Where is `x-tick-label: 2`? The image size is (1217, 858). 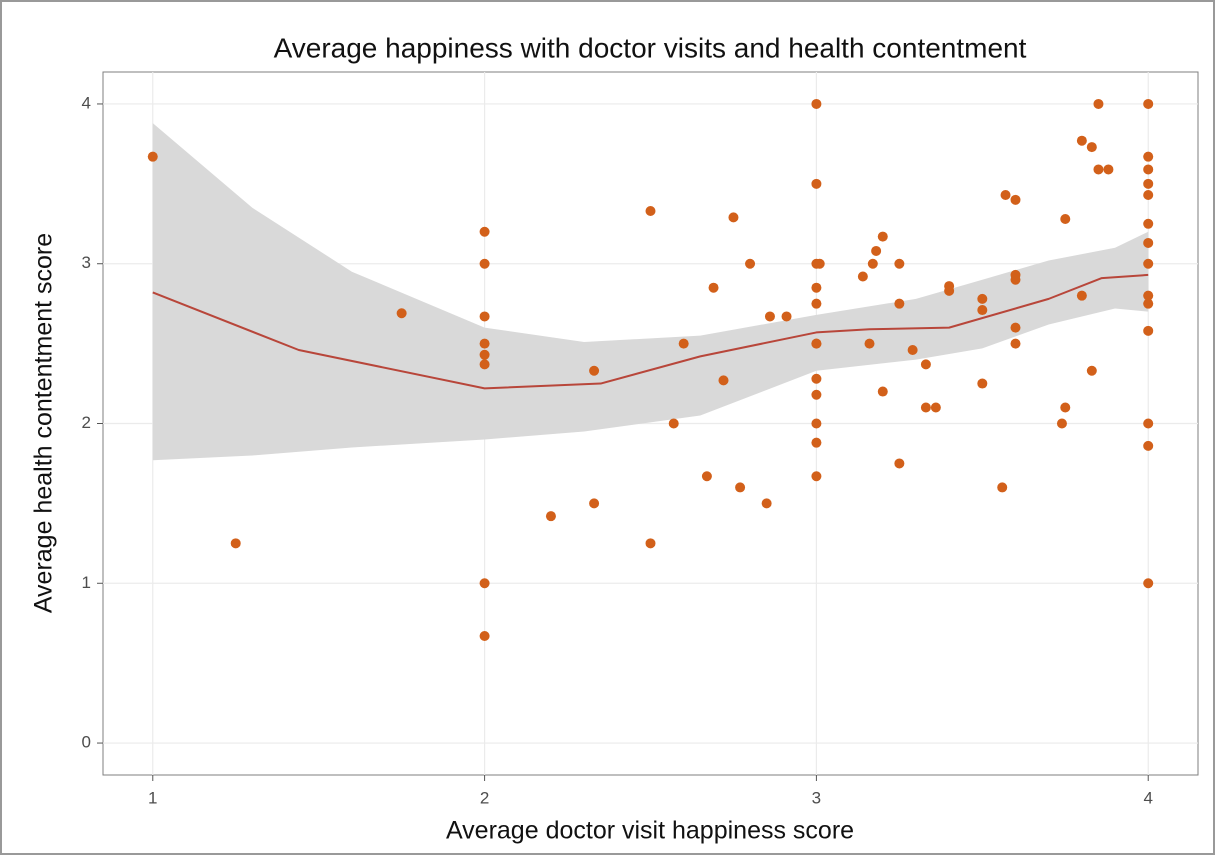 x-tick-label: 2 is located at coordinates (484, 797).